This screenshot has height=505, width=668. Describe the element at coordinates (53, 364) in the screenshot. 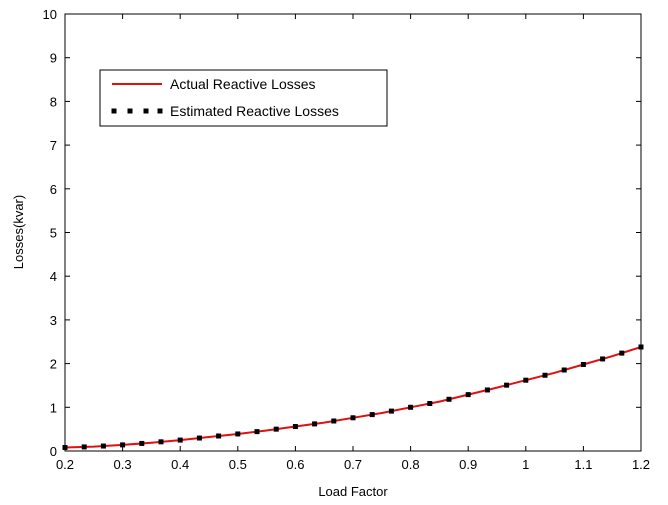

I see `y-tick-label: 2` at that location.